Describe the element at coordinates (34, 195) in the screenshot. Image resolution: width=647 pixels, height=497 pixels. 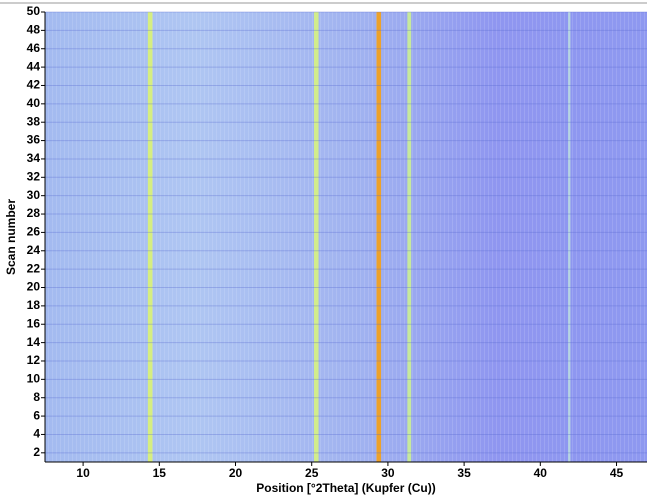
I see `y-tick-label: 30` at that location.